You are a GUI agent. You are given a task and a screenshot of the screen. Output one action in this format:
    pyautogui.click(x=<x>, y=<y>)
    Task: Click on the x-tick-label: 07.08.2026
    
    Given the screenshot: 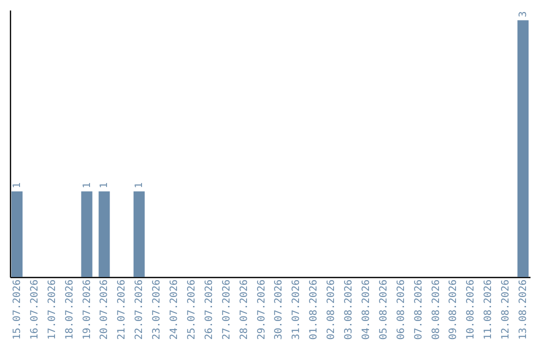 What is the action you would take?
    pyautogui.click(x=418, y=310)
    